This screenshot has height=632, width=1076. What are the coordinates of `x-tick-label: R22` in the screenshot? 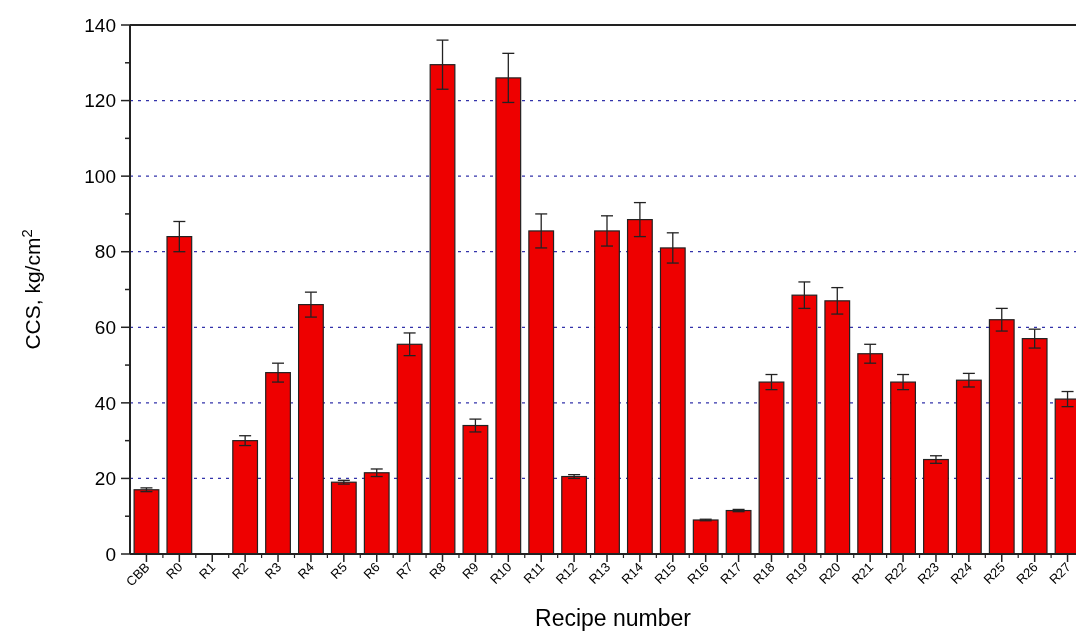 It's located at (895, 573).